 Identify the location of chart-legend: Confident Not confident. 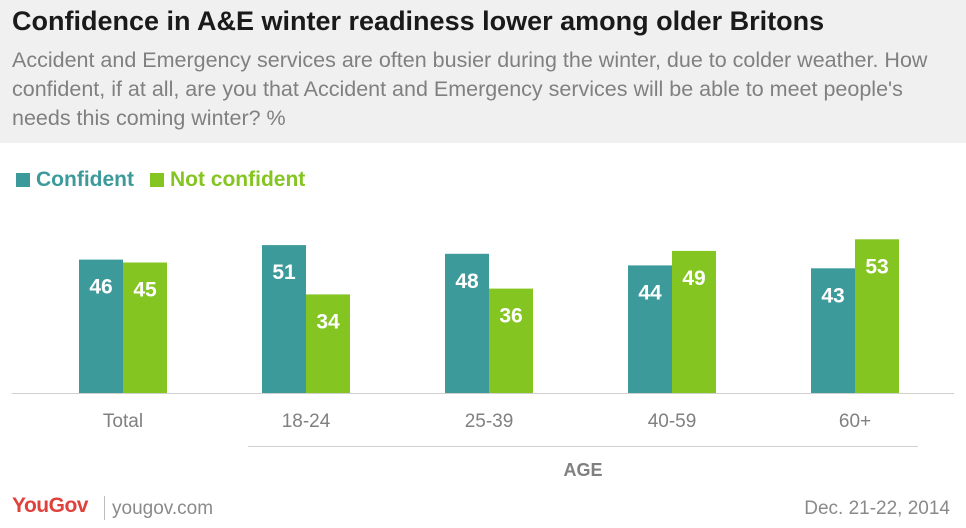
(168, 180).